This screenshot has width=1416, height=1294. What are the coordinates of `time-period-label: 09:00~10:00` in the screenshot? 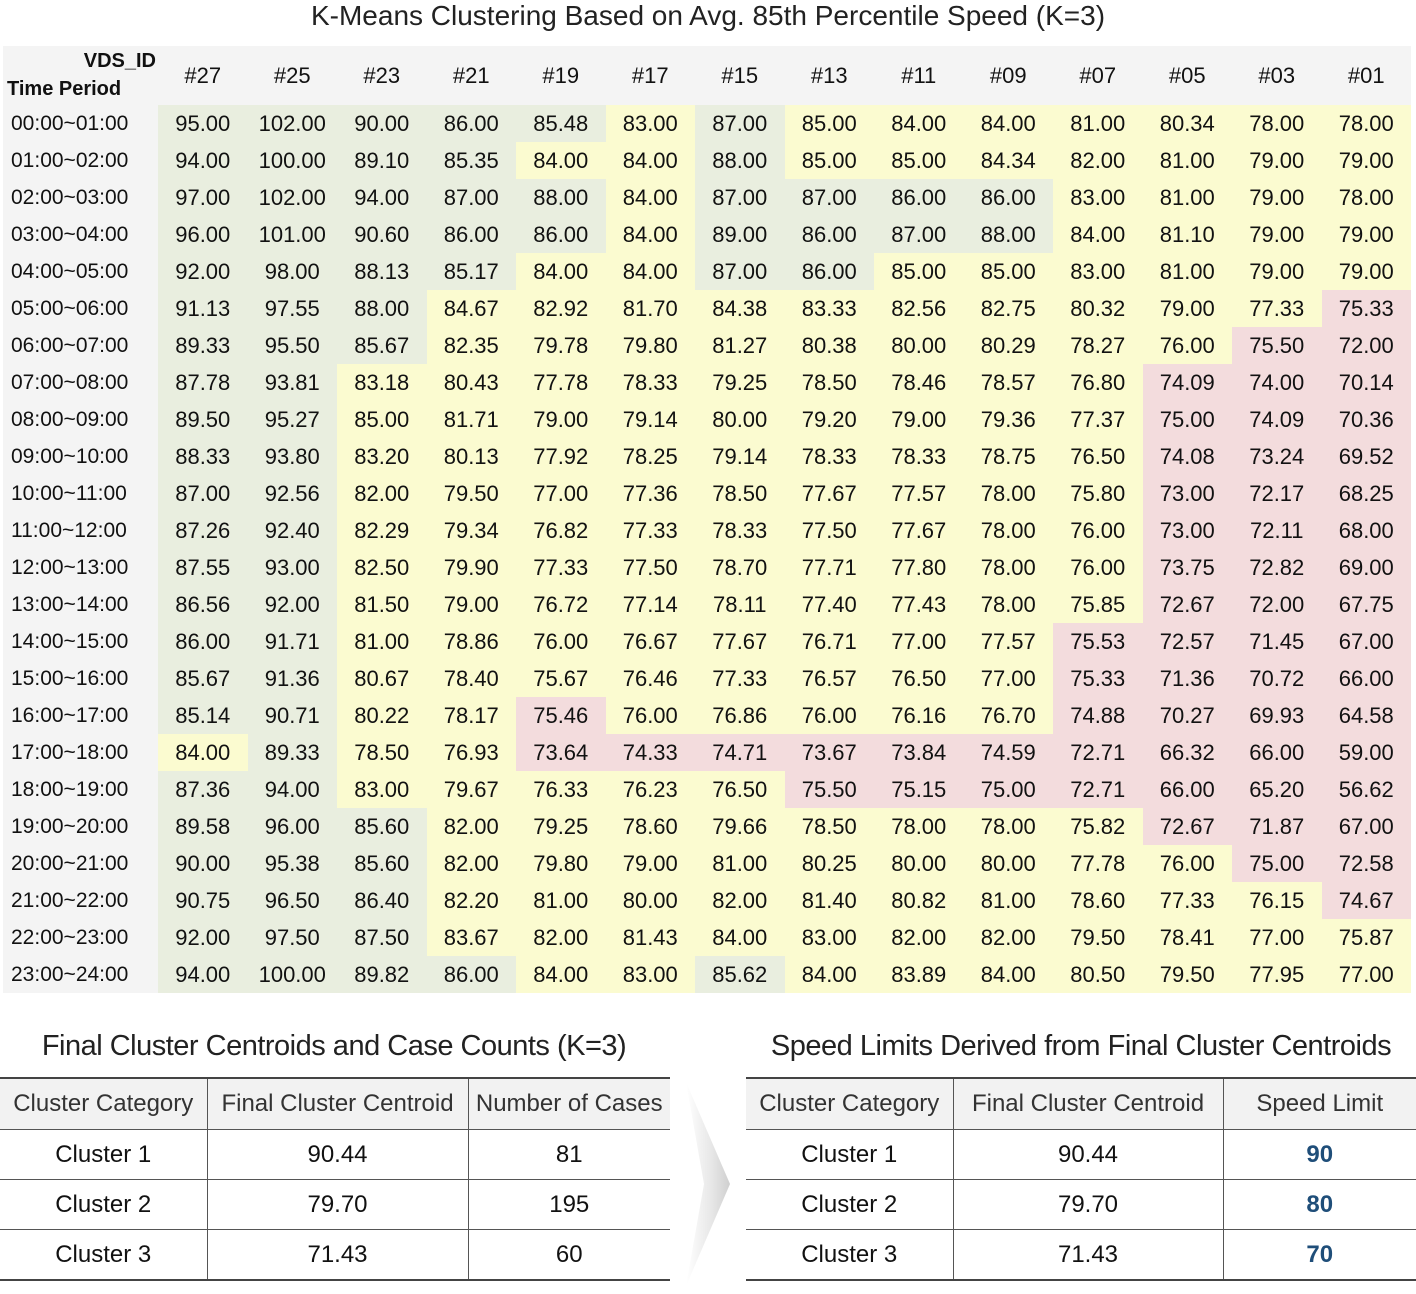 It's located at (80, 456).